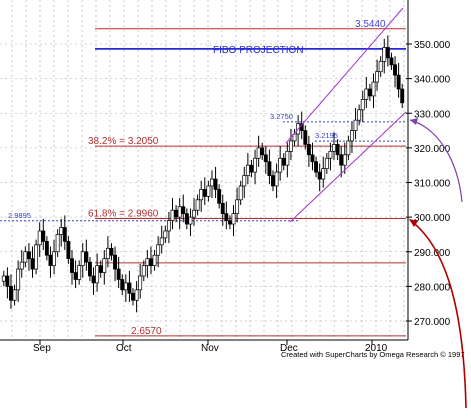 The image size is (471, 419). What do you see at coordinates (124, 348) in the screenshot?
I see `x-tick-label: Oct` at bounding box center [124, 348].